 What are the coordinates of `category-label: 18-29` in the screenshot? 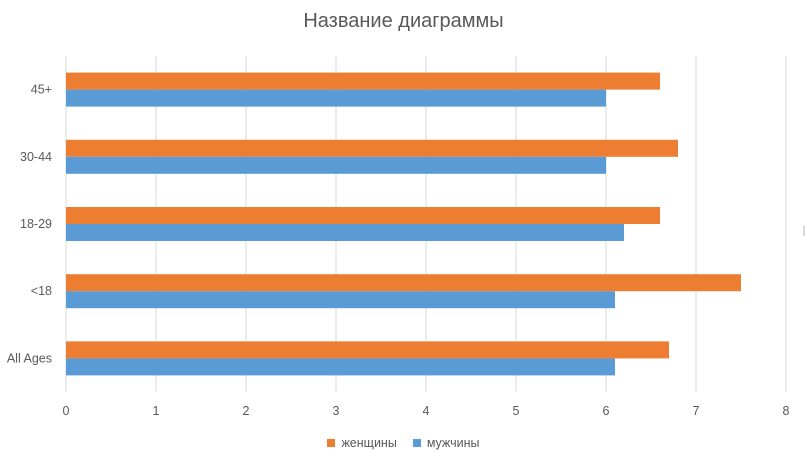 It's located at (36, 224).